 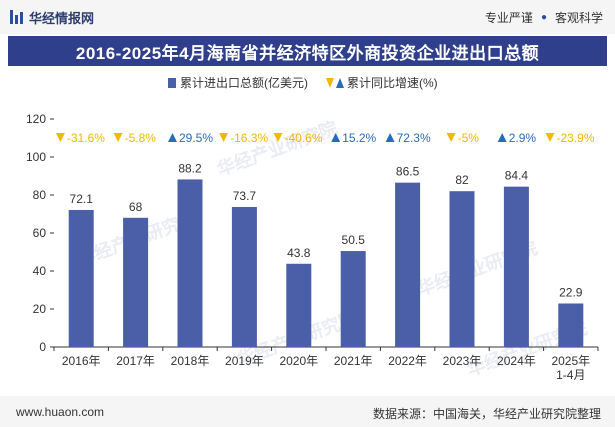 What do you see at coordinates (307, 411) in the screenshot?
I see `footer: www.huaon.com 数据来源：中国海关，华经产业研究院整理` at bounding box center [307, 411].